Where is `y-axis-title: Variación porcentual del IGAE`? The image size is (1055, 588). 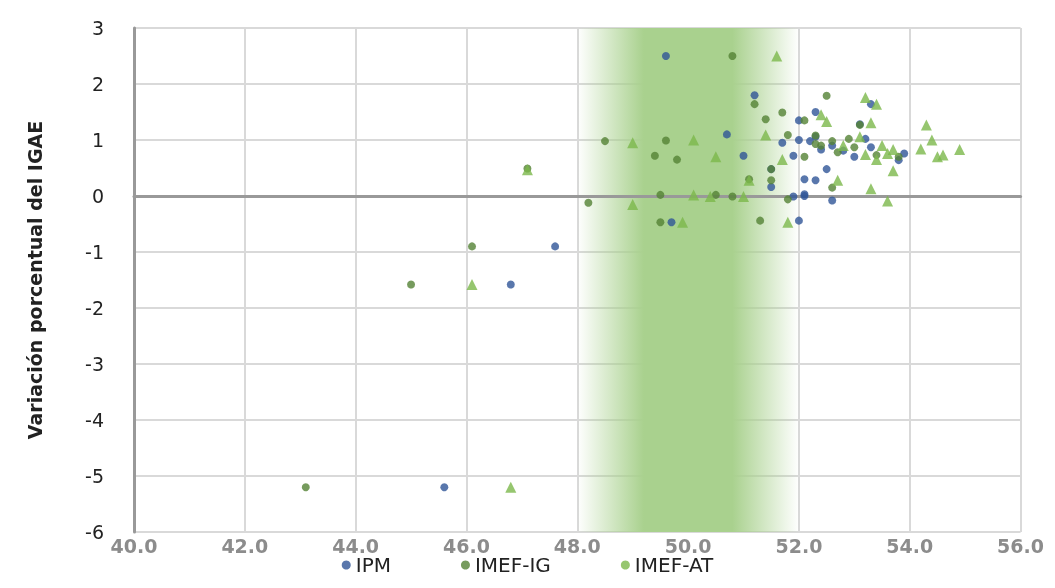 y-axis-title: Variación porcentual del IGAE is located at coordinates (34, 280).